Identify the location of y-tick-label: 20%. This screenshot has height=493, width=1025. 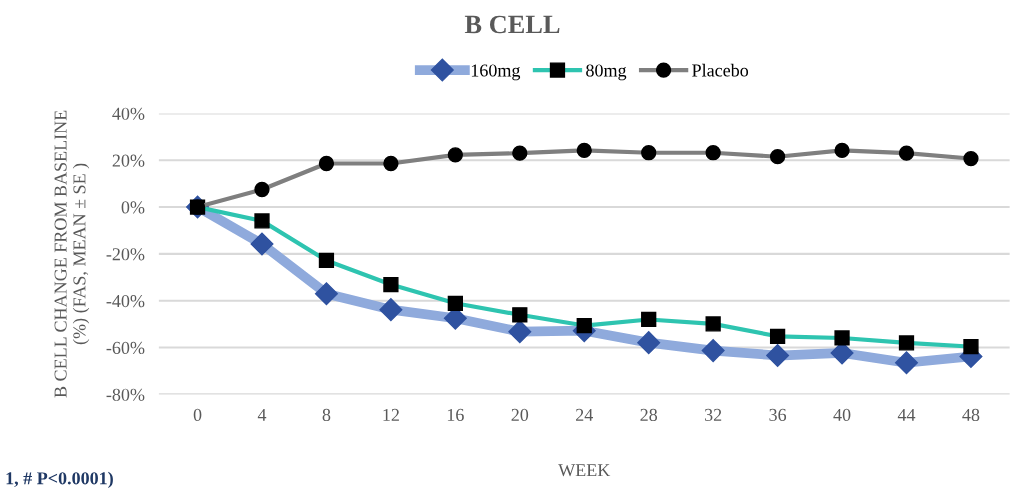
(128, 160).